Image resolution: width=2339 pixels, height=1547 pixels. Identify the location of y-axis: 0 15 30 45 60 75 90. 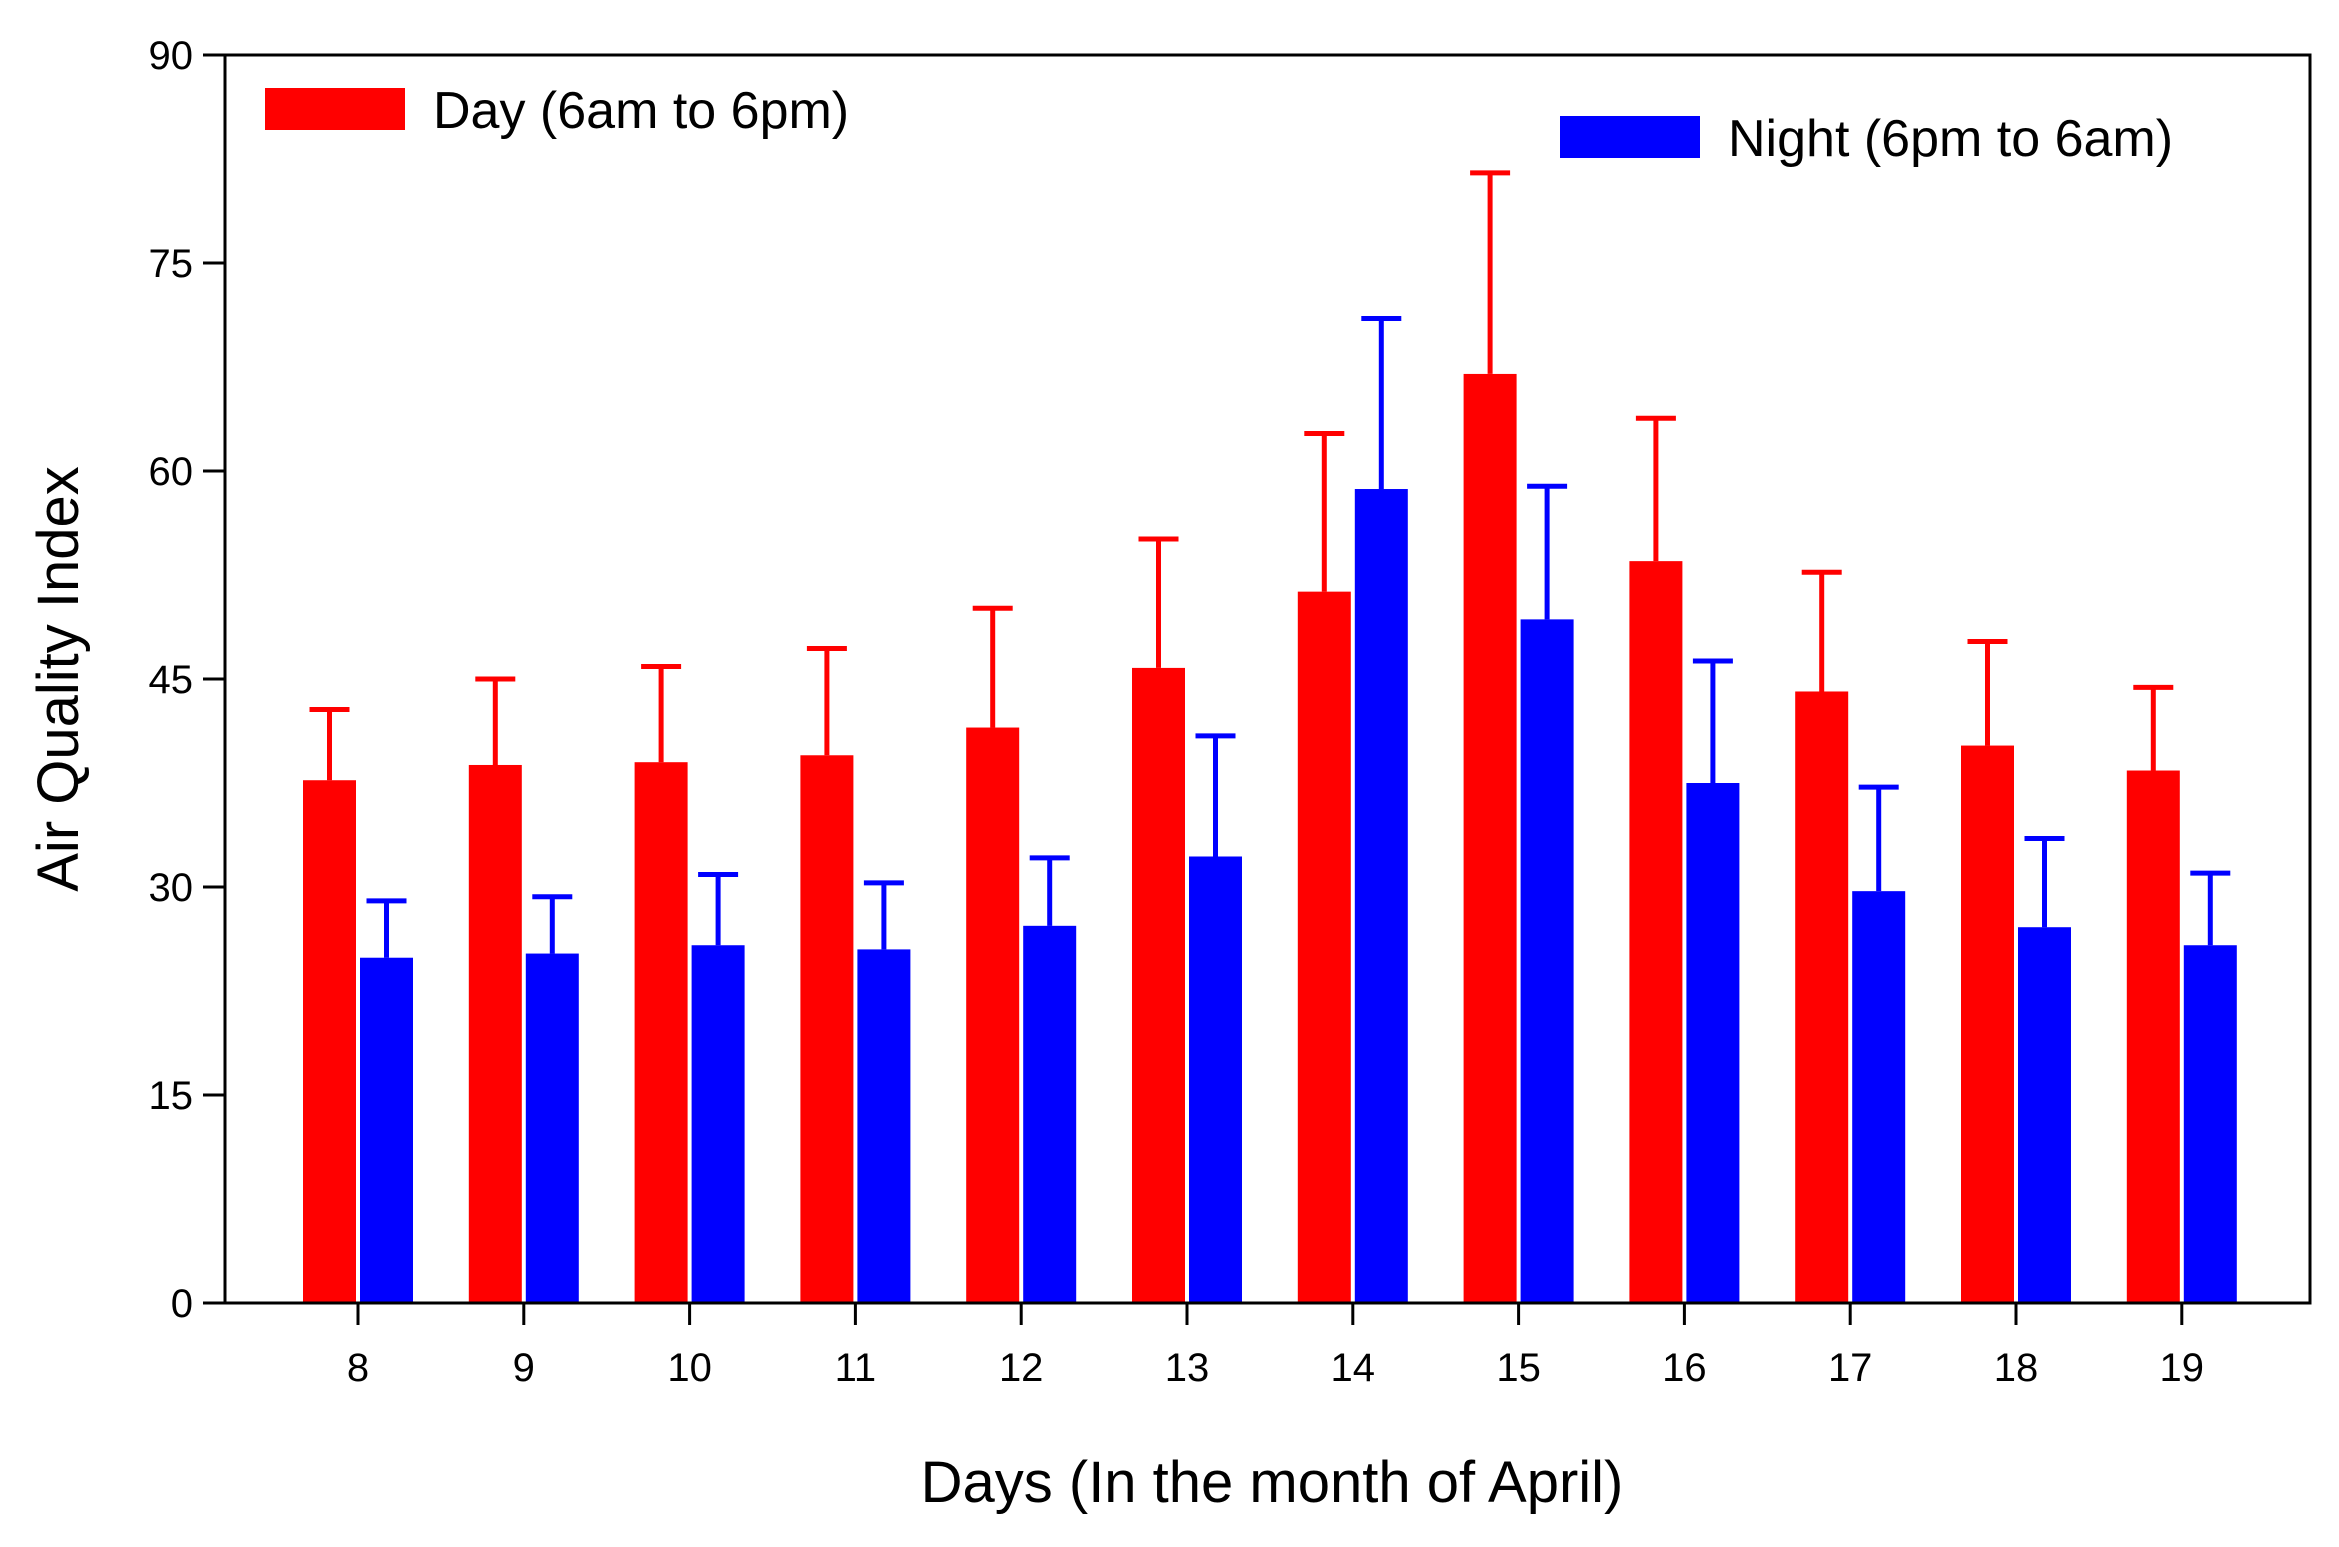
(187, 680).